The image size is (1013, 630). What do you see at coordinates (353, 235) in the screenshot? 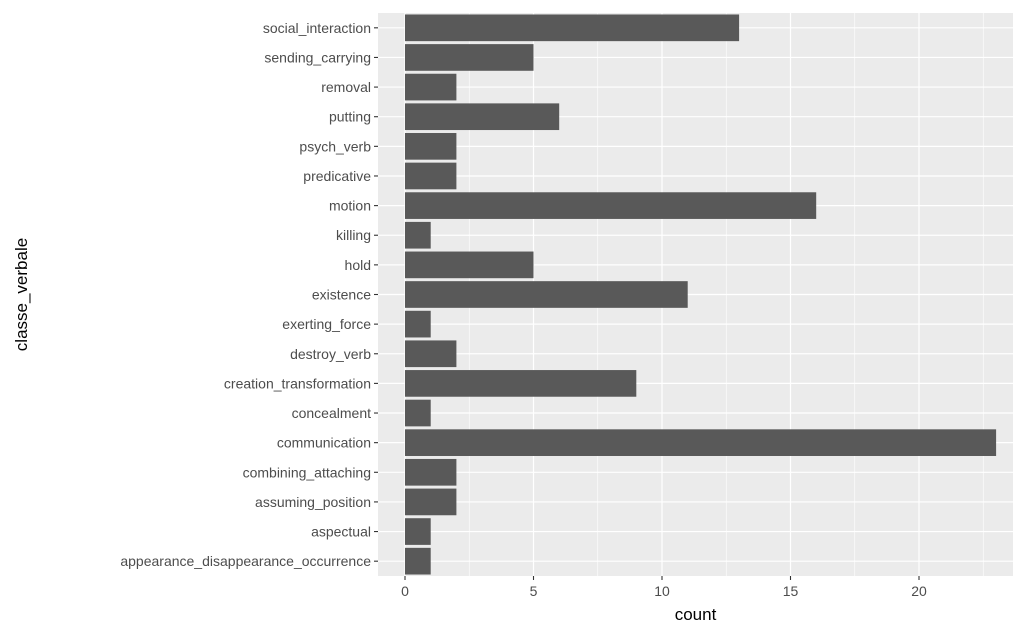
I see `y-tick-label: killing` at bounding box center [353, 235].